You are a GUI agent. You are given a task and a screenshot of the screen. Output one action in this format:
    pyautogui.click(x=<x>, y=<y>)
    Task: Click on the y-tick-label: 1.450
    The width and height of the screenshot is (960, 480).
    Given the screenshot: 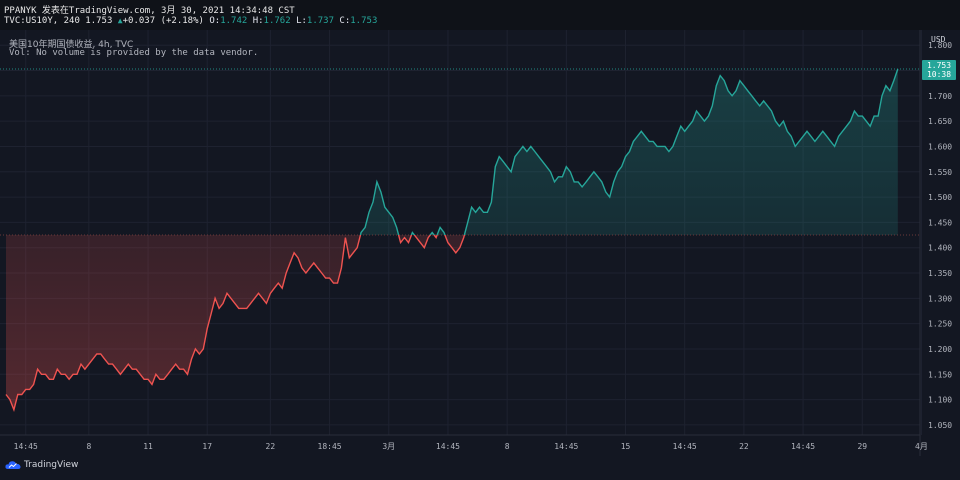 What is the action you would take?
    pyautogui.click(x=940, y=222)
    